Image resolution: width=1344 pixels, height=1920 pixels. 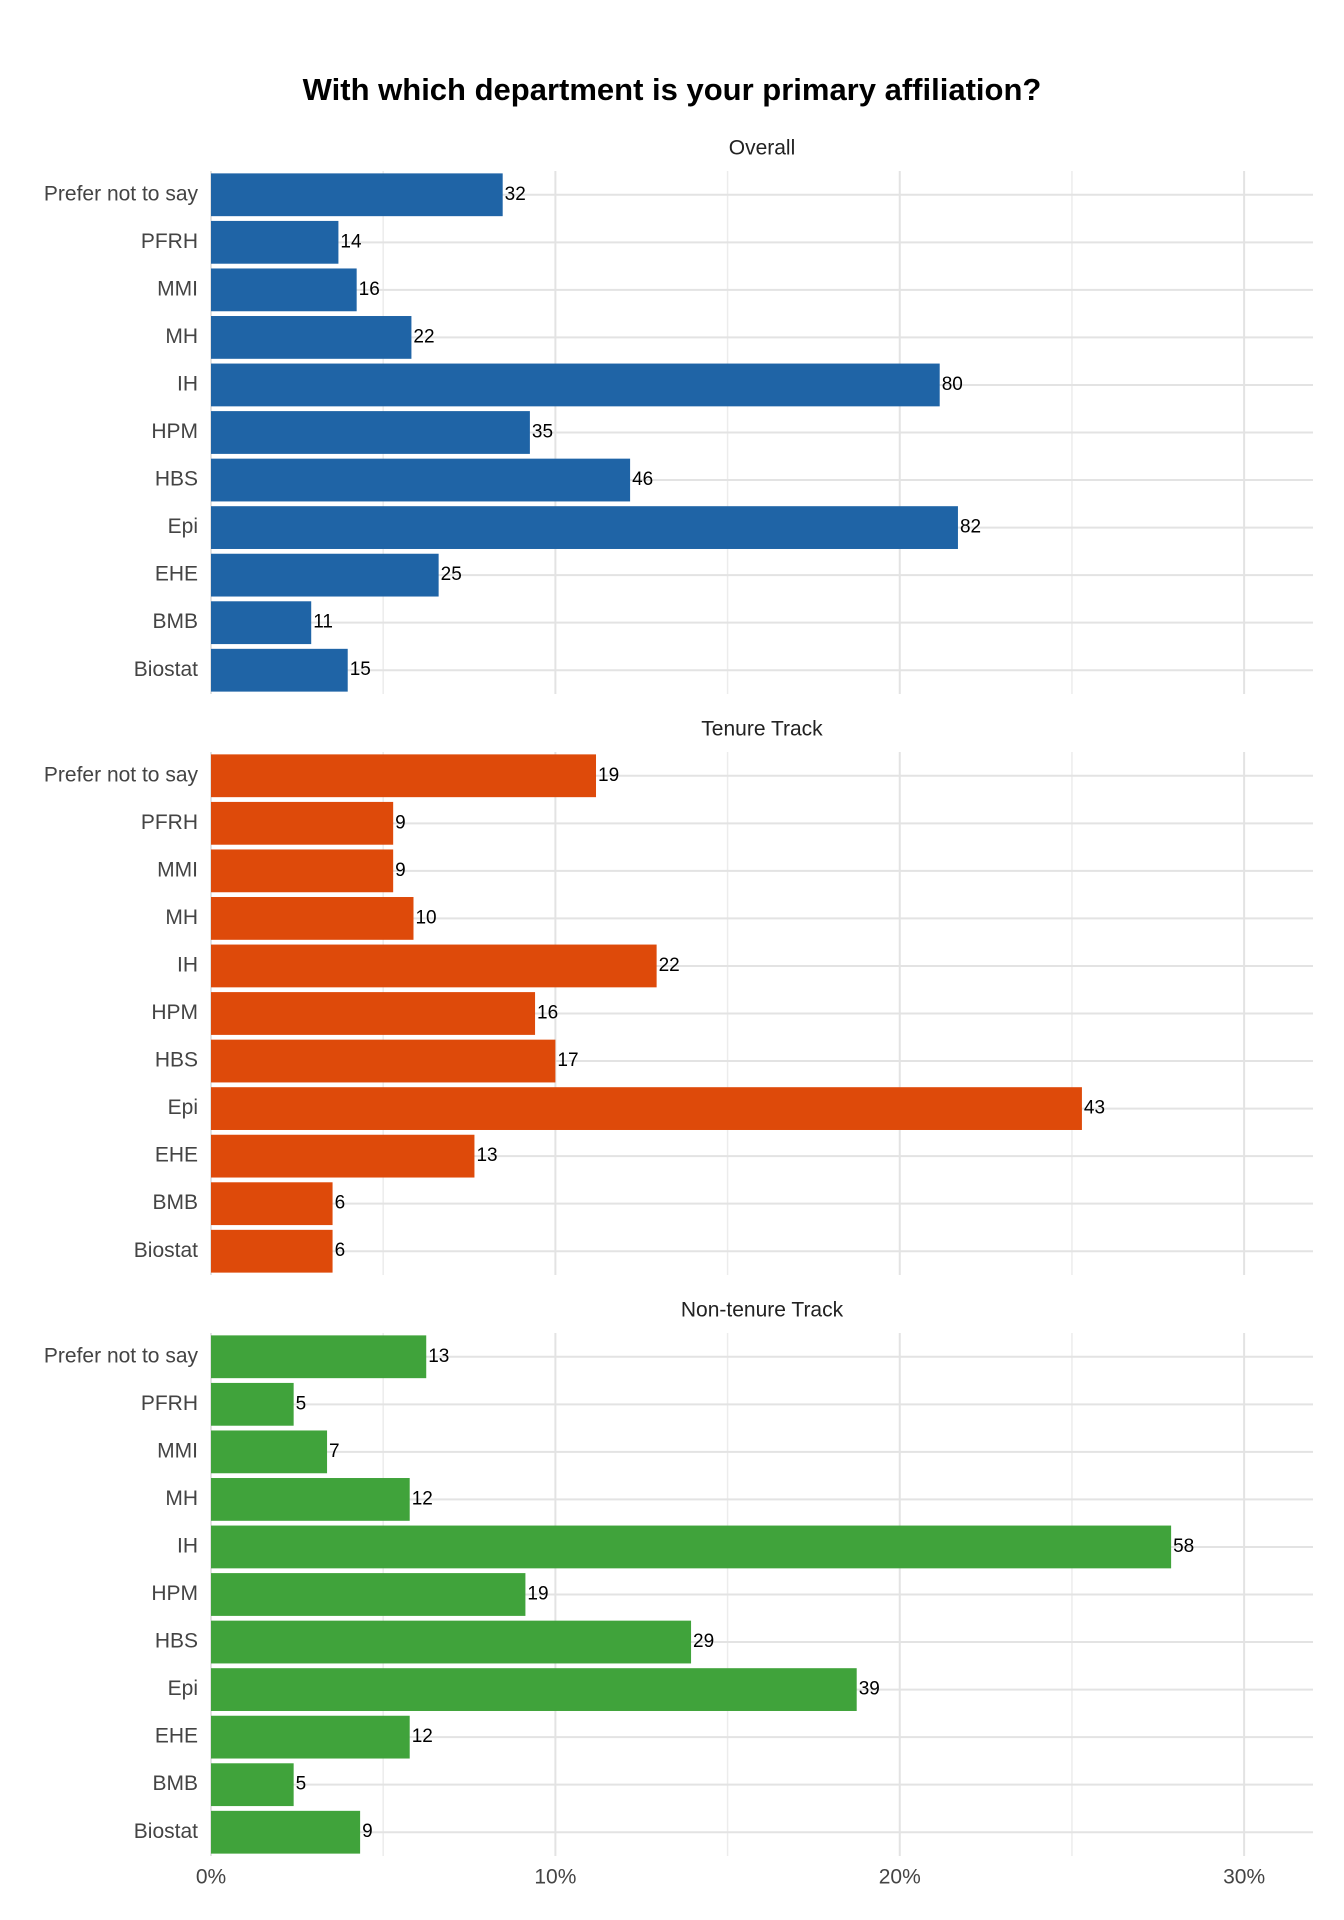 I want to click on data-label: 35, so click(x=542, y=432).